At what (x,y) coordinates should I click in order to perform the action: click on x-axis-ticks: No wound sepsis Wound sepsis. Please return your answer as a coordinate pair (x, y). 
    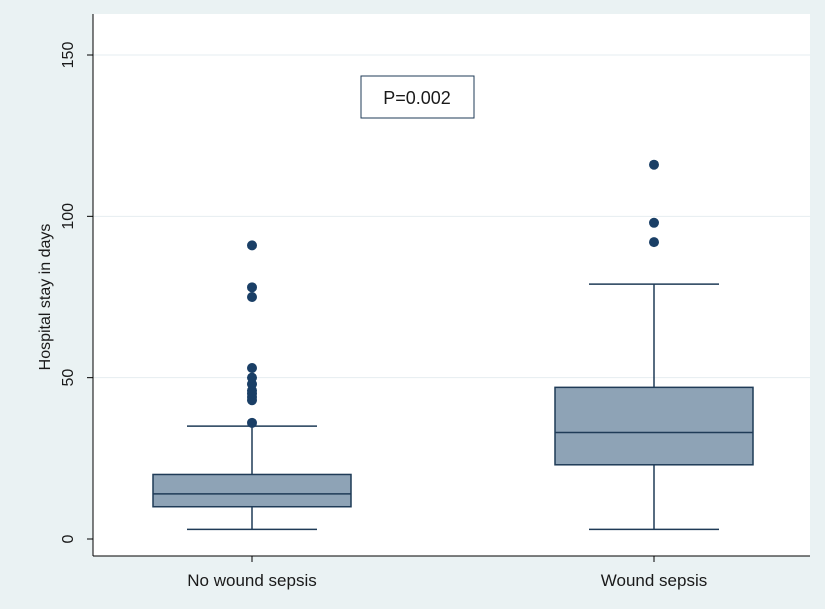
    Looking at the image, I should click on (447, 573).